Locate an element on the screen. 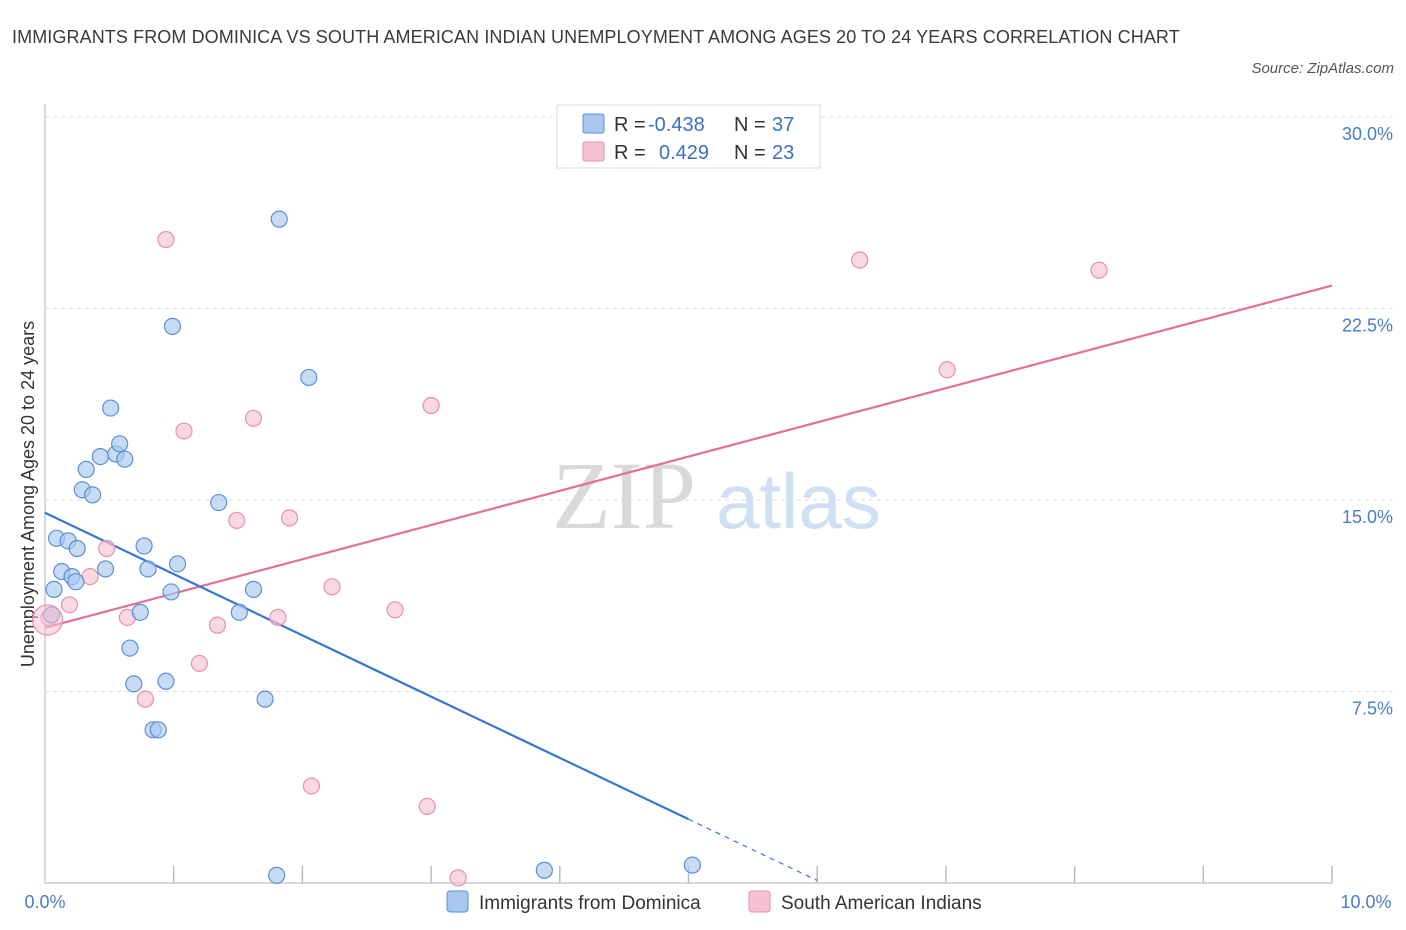  legend-r-value-2: 0.429 is located at coordinates (684, 153).